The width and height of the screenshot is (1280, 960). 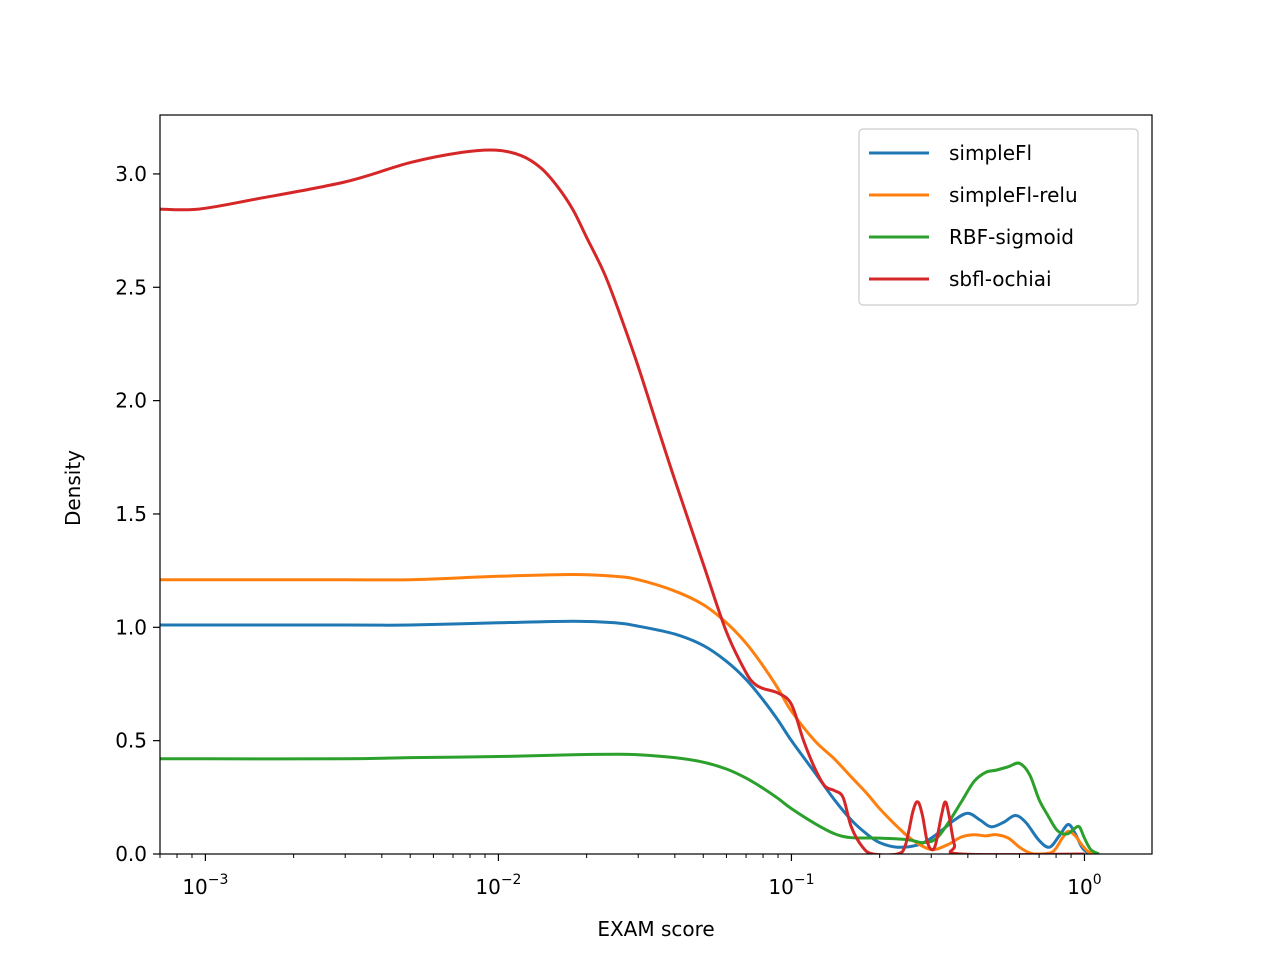 What do you see at coordinates (131, 401) in the screenshot?
I see `y-tick-label: 2.0` at bounding box center [131, 401].